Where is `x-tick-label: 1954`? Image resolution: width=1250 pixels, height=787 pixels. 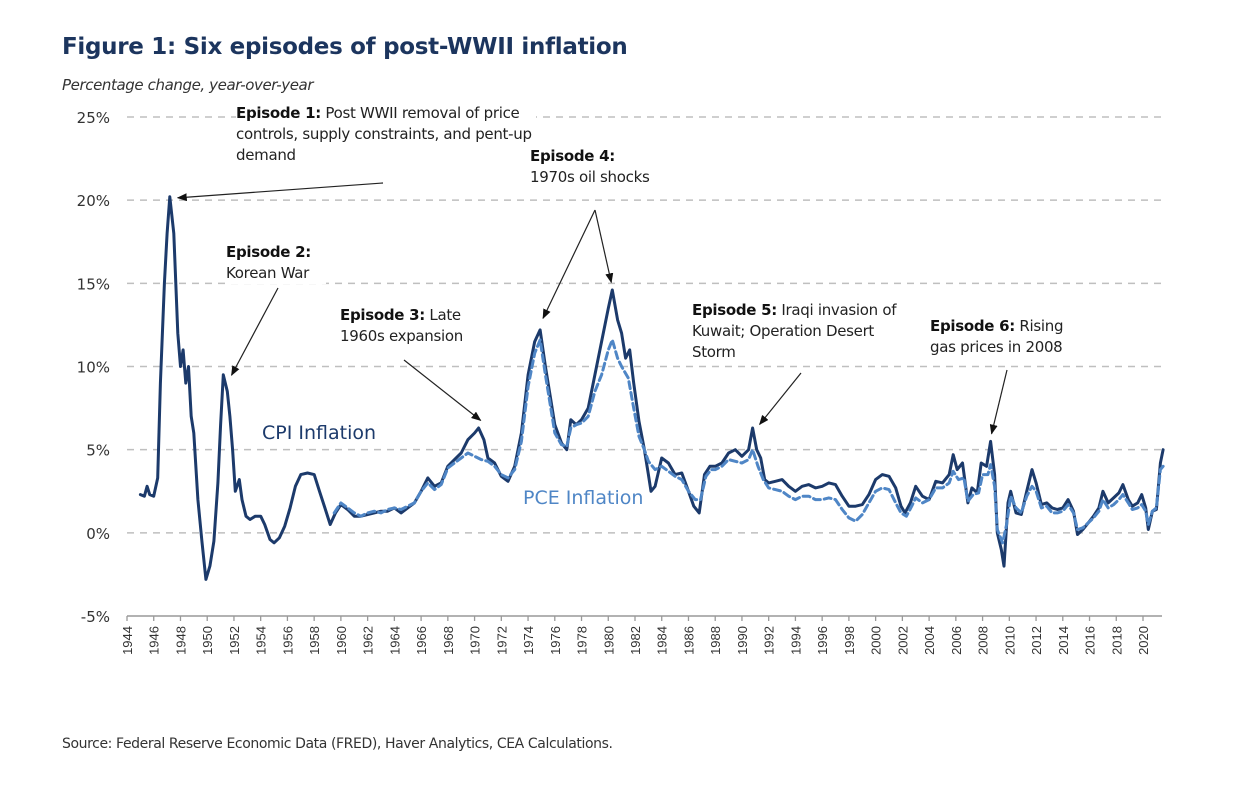 x-tick-label: 1954 is located at coordinates (261, 640).